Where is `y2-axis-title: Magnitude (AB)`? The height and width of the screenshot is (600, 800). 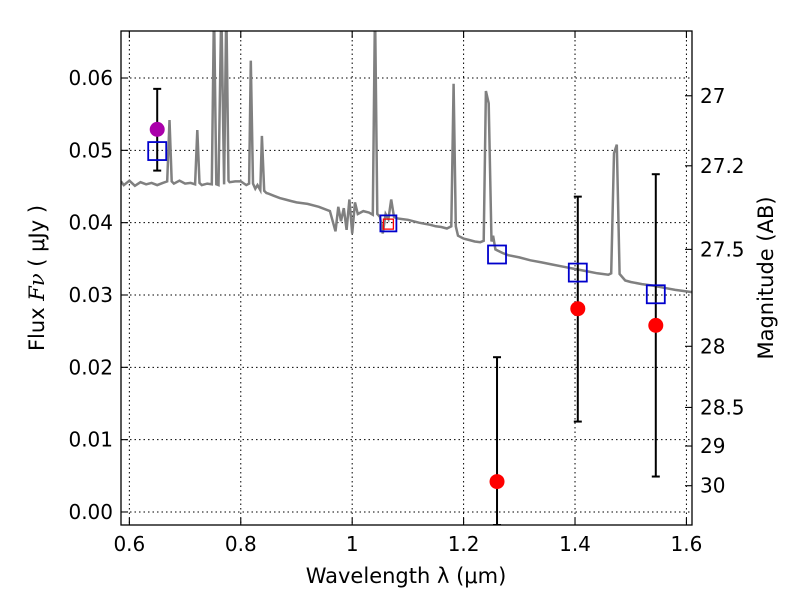
y2-axis-title: Magnitude (AB) is located at coordinates (766, 277).